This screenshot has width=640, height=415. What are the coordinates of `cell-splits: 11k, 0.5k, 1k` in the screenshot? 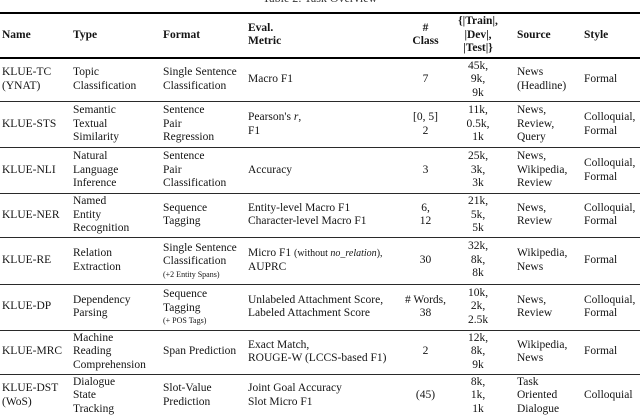 It's located at (478, 124).